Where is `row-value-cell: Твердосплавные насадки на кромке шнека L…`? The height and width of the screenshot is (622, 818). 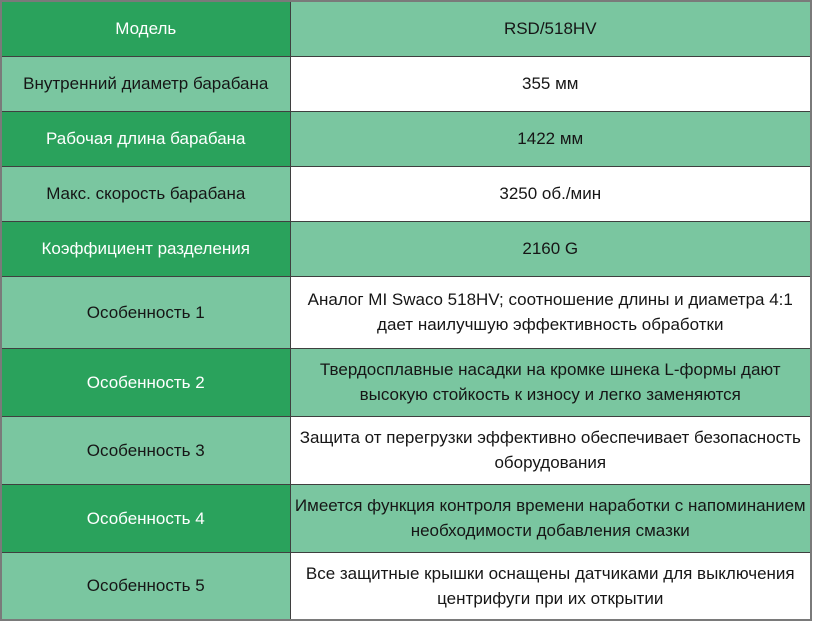
row-value-cell: Твердосплавные насадки на кромке шнека L… is located at coordinates (550, 382).